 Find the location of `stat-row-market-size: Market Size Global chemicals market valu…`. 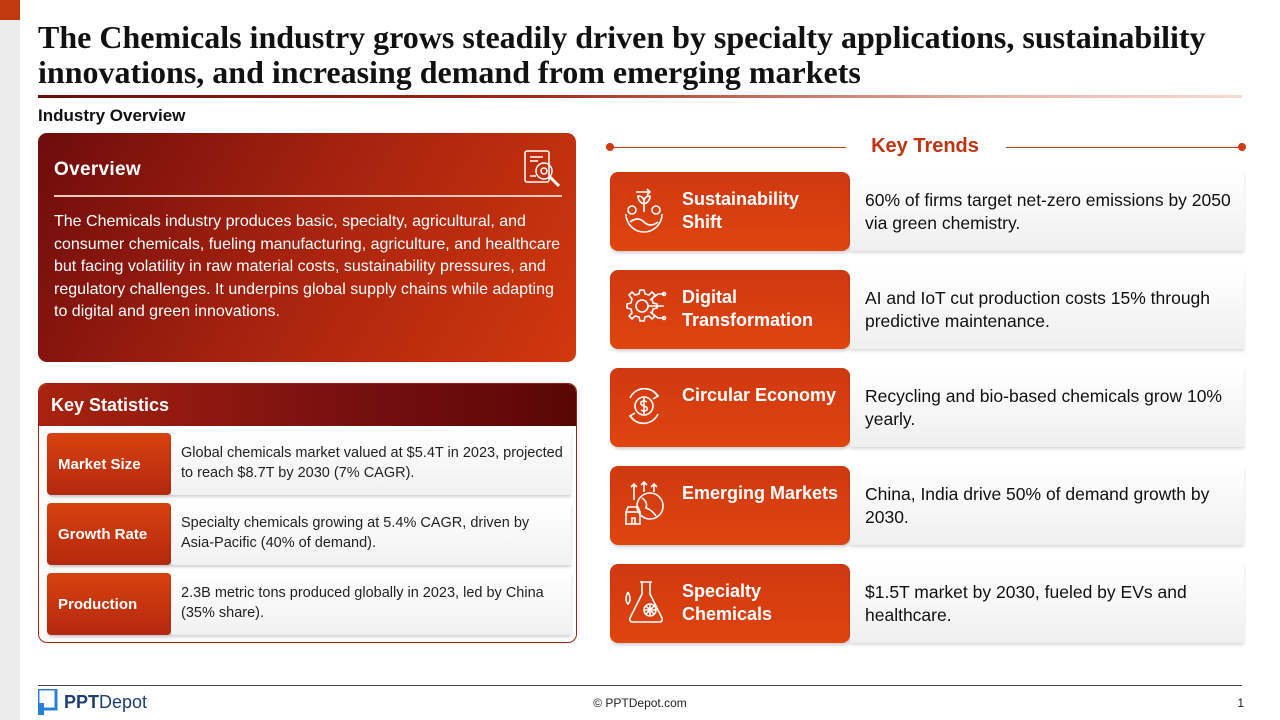

stat-row-market-size: Market Size Global chemicals market valu… is located at coordinates (309, 464).